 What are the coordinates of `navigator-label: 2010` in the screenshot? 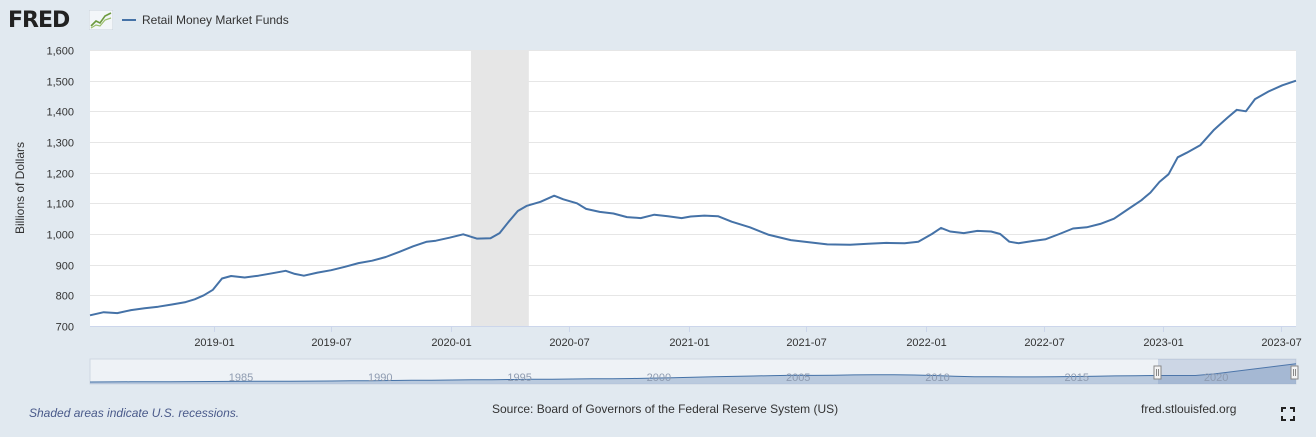 It's located at (937, 378).